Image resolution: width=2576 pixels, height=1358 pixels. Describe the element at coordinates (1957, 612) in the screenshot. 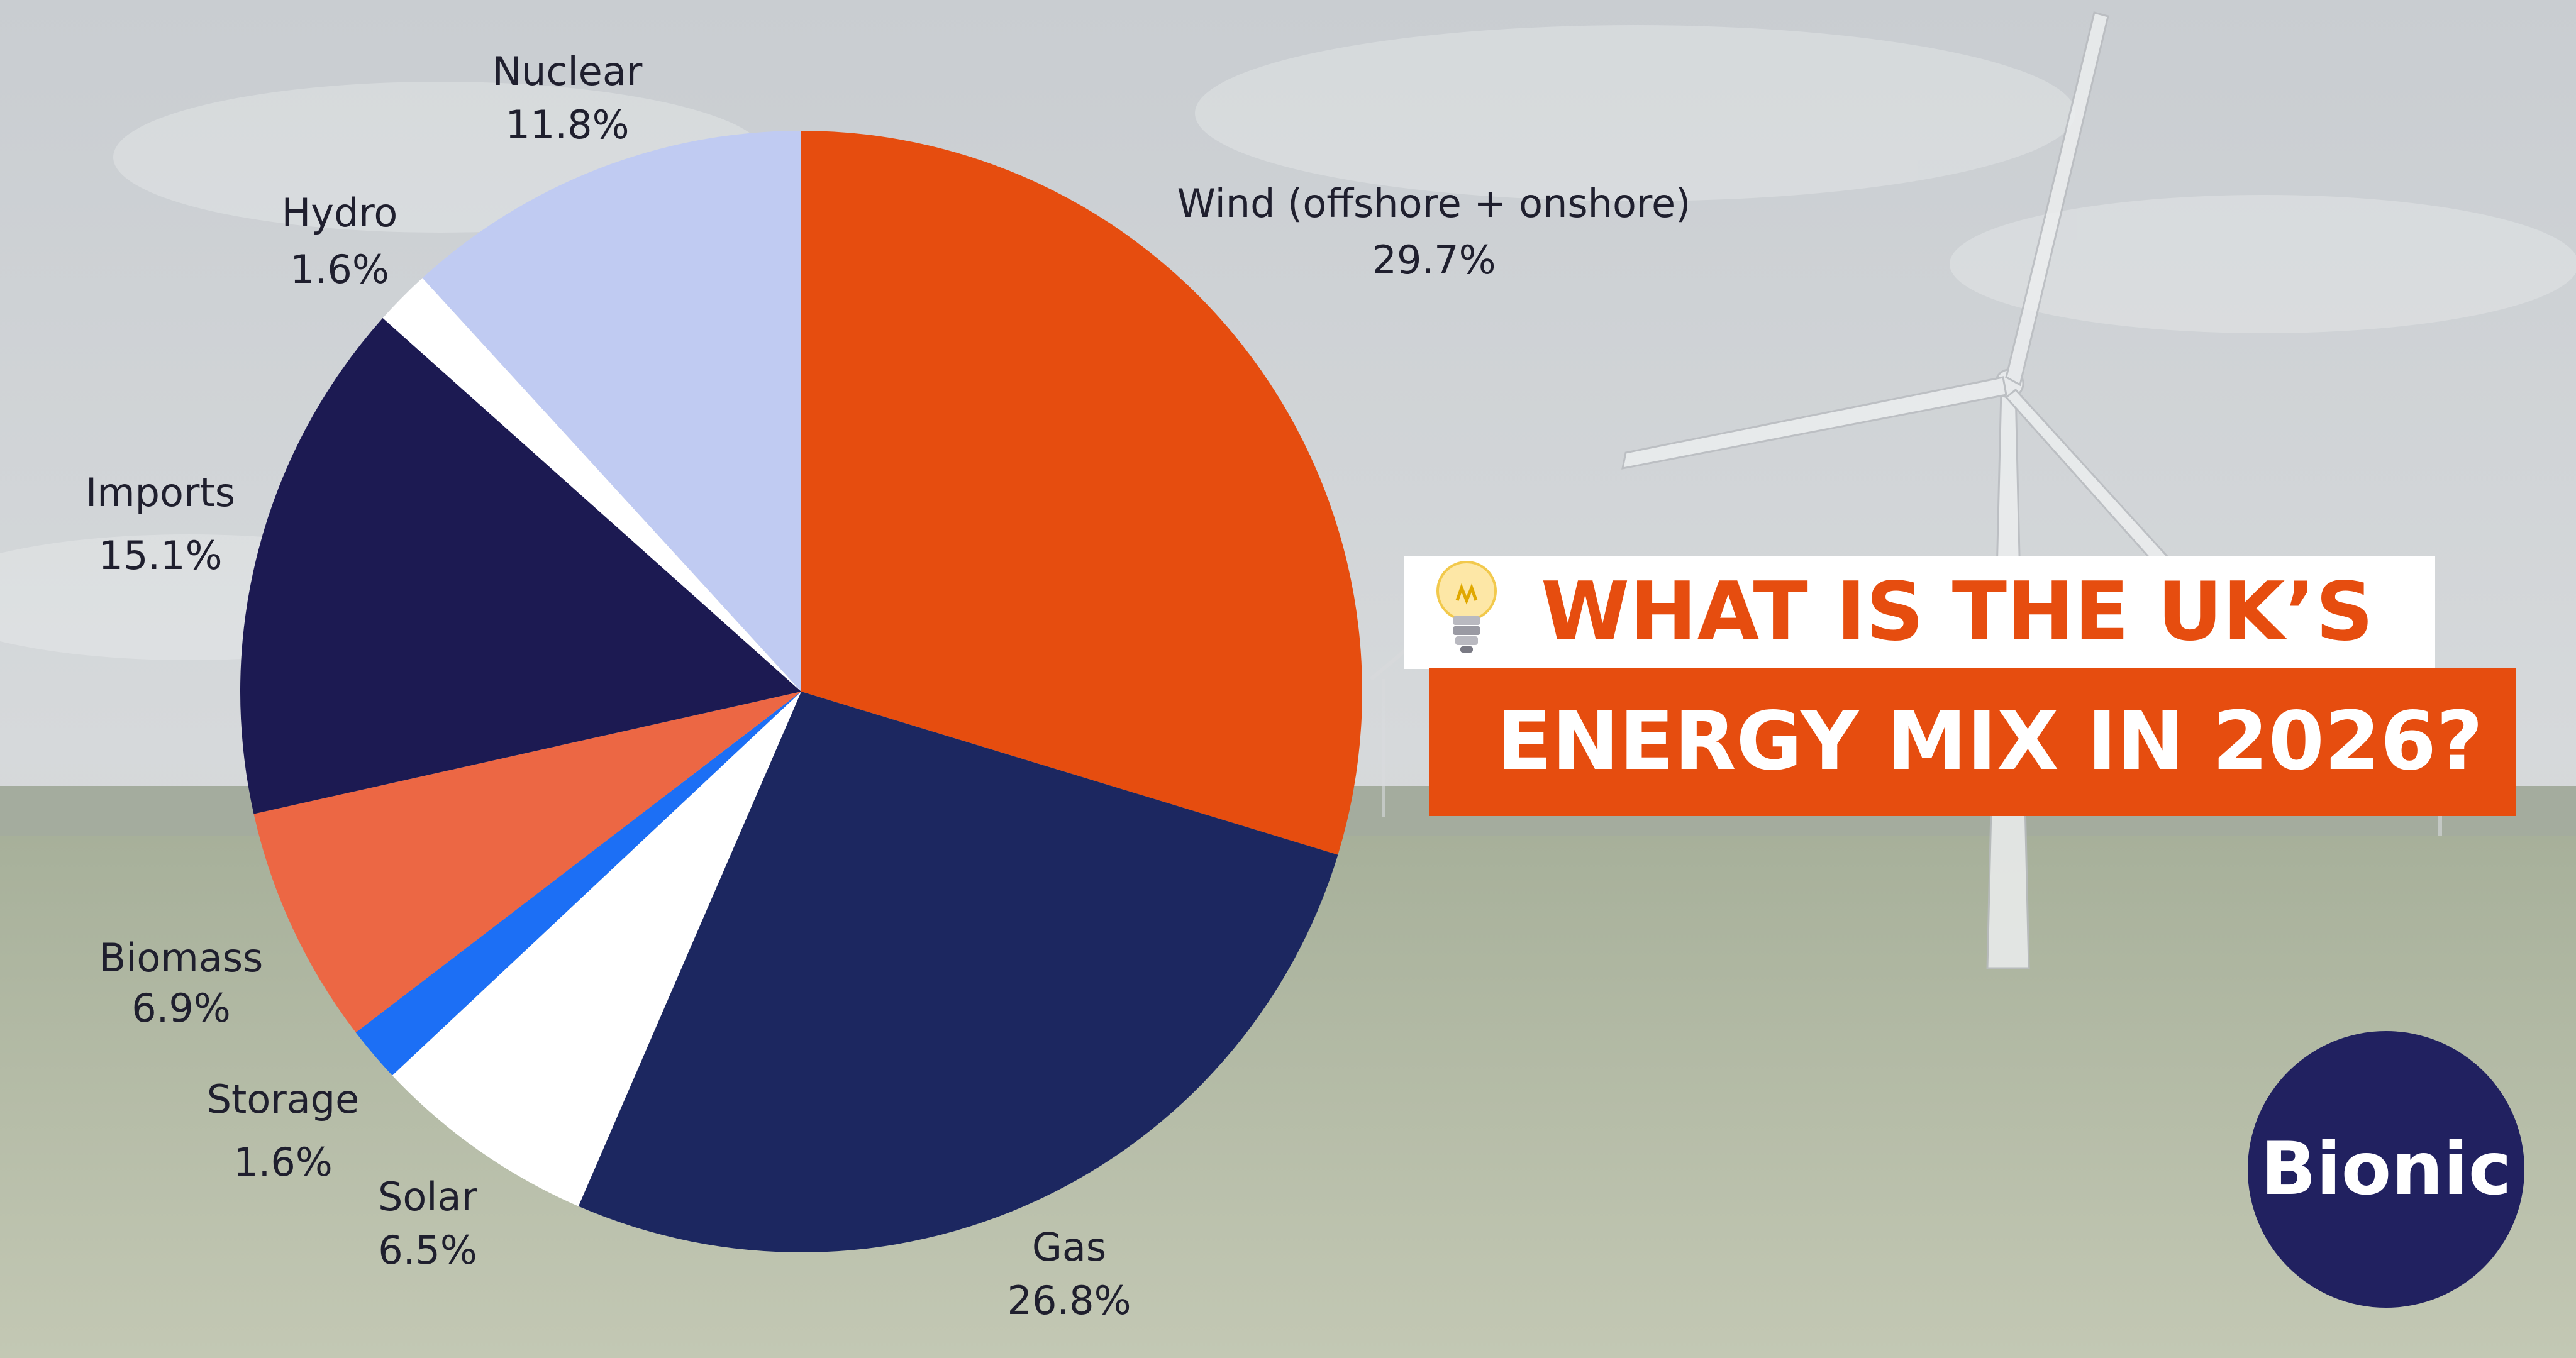

I see `title-line-1: WHAT IS THE UK’S` at that location.